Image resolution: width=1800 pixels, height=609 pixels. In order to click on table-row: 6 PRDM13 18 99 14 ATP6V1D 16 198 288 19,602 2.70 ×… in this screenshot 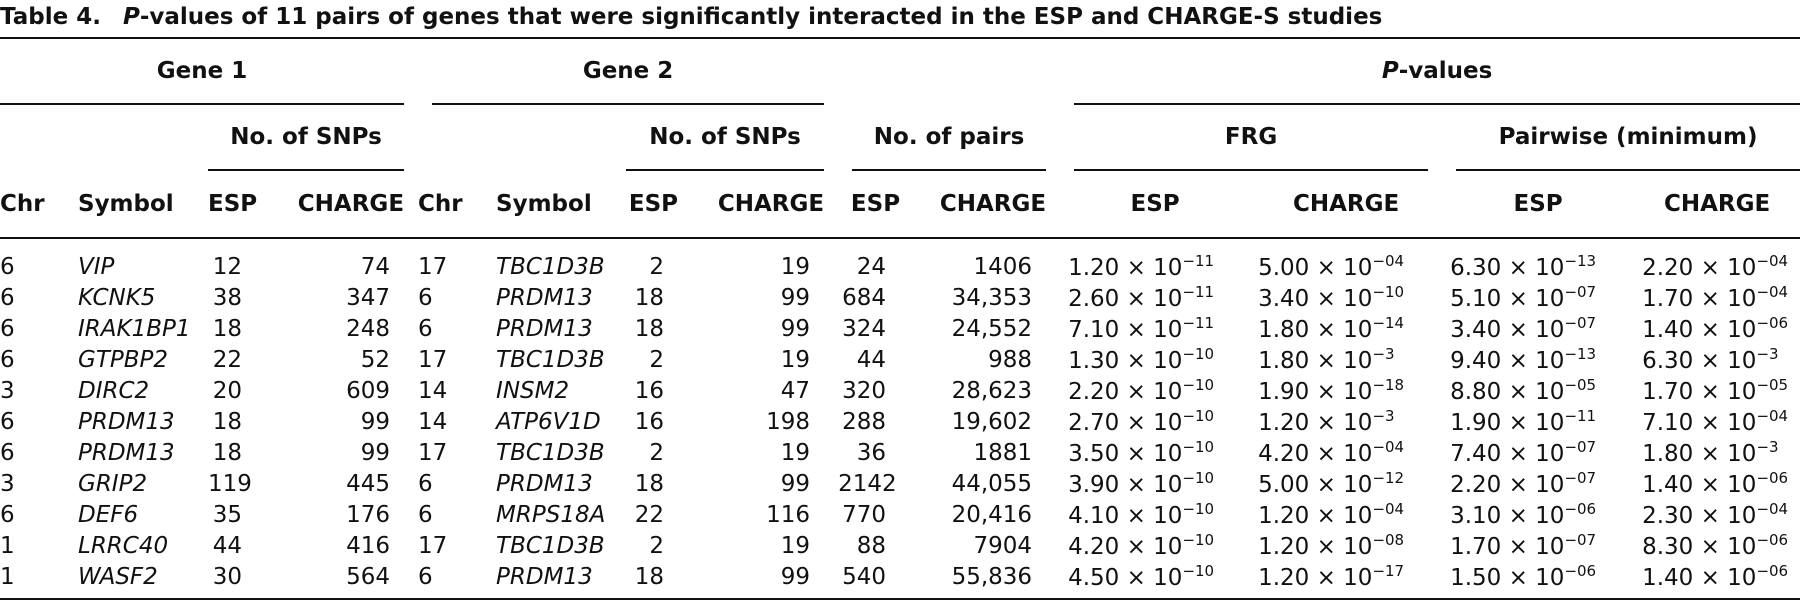, I will do `click(900, 421)`.